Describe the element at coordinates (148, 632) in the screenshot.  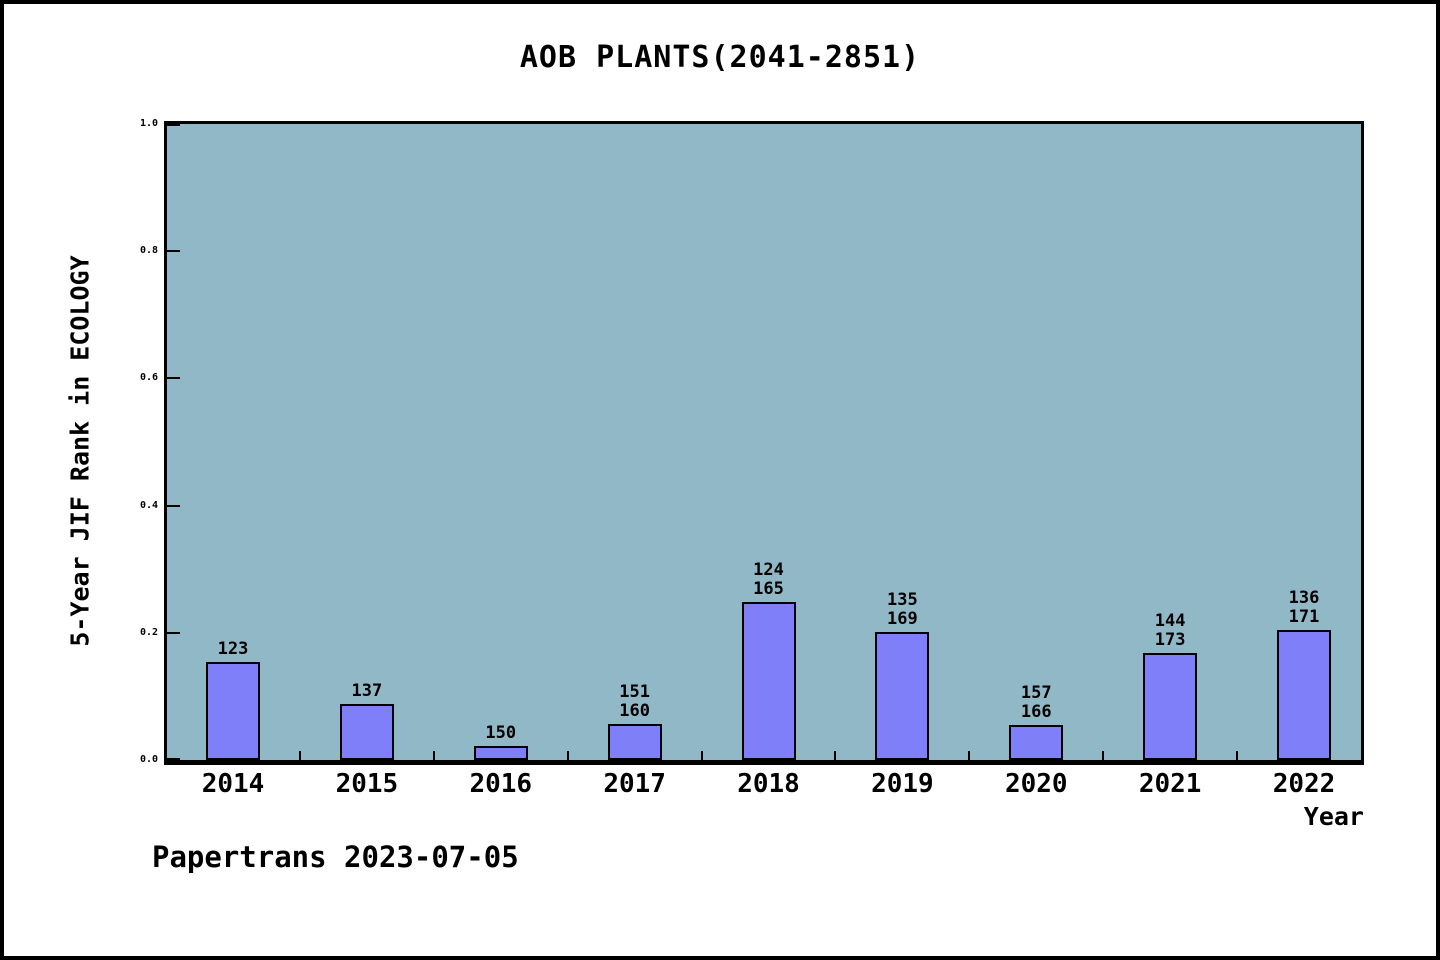
I see `y-tick-0.2: 0.2` at that location.